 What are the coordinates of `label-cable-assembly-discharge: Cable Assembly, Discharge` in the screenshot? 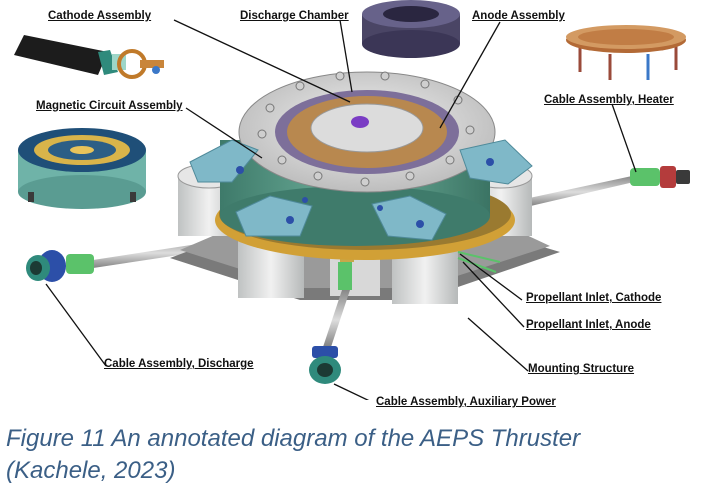 It's located at (179, 364).